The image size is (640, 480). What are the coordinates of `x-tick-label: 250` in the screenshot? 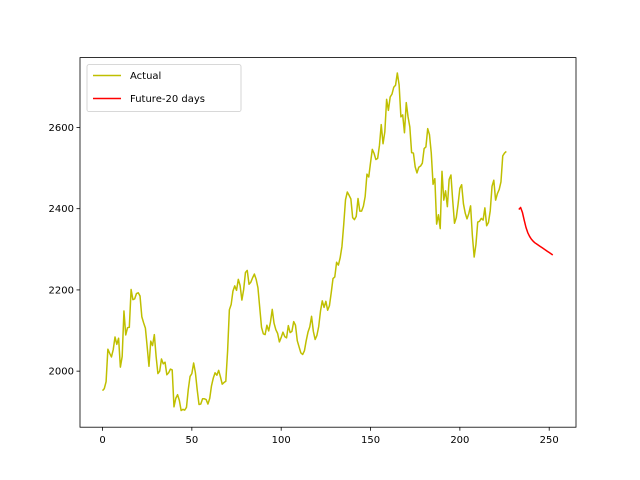 It's located at (549, 440).